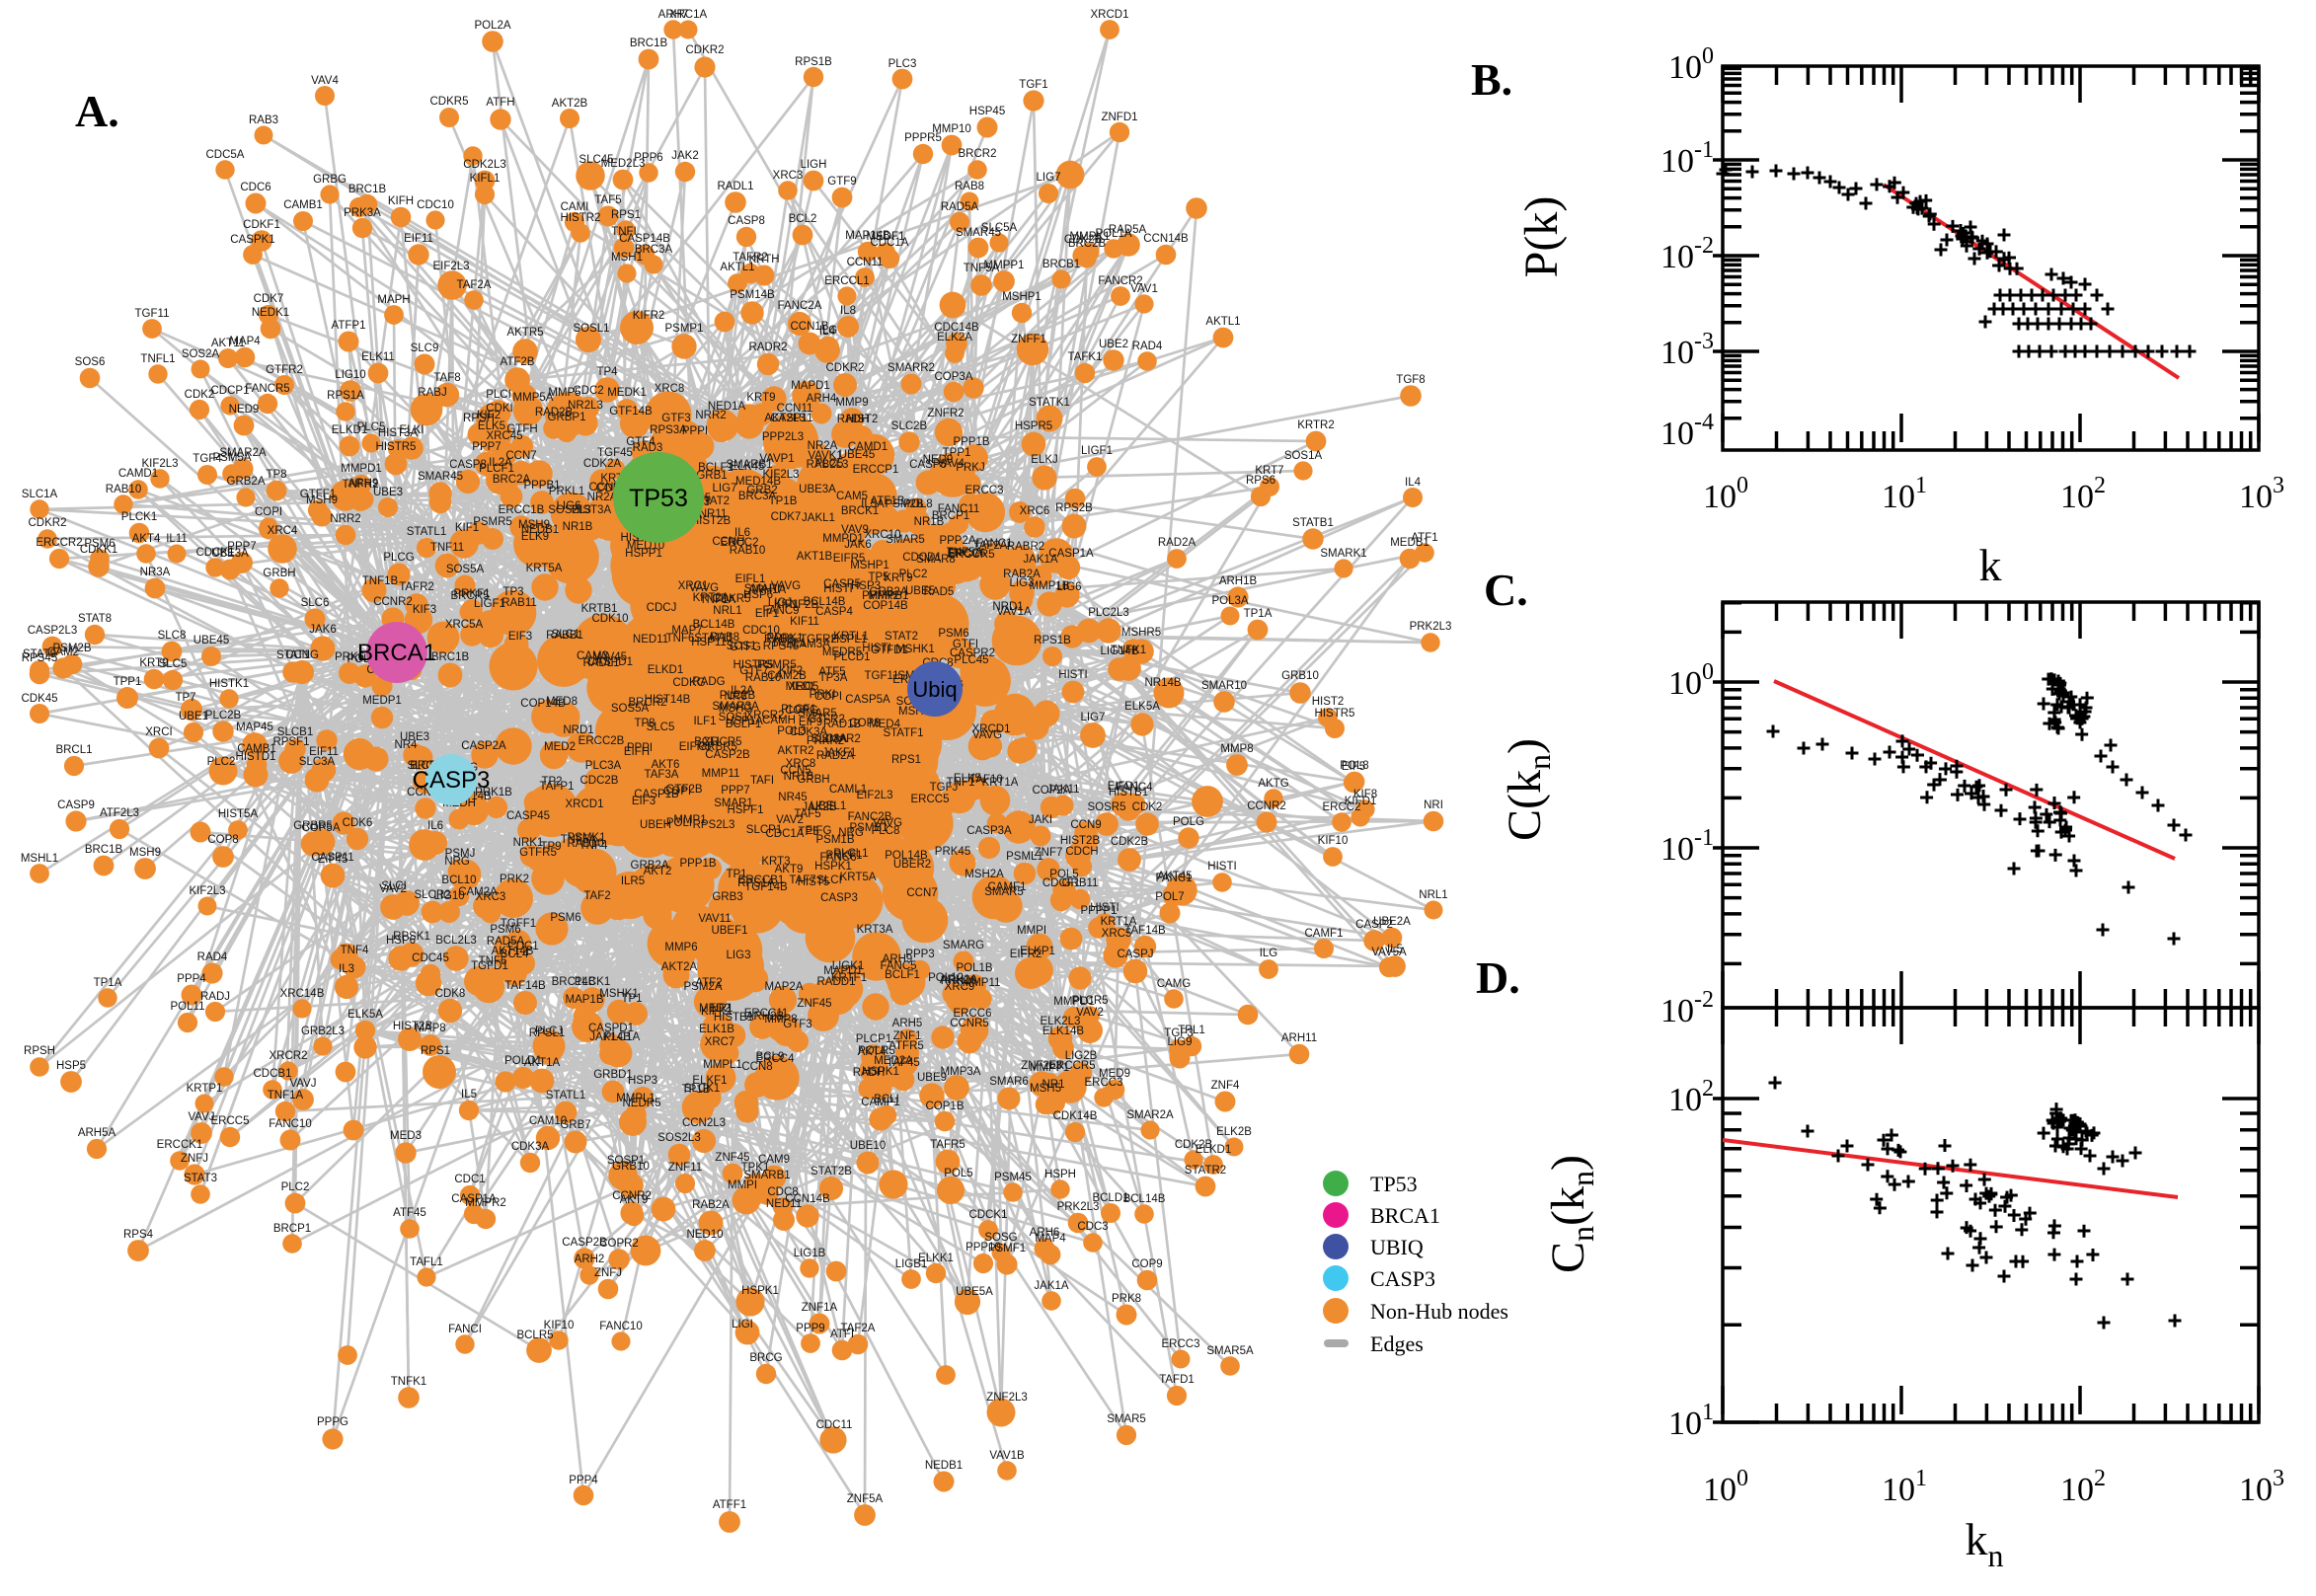 The image size is (2316, 1596). I want to click on svg-text: CCN7, so click(520, 456).